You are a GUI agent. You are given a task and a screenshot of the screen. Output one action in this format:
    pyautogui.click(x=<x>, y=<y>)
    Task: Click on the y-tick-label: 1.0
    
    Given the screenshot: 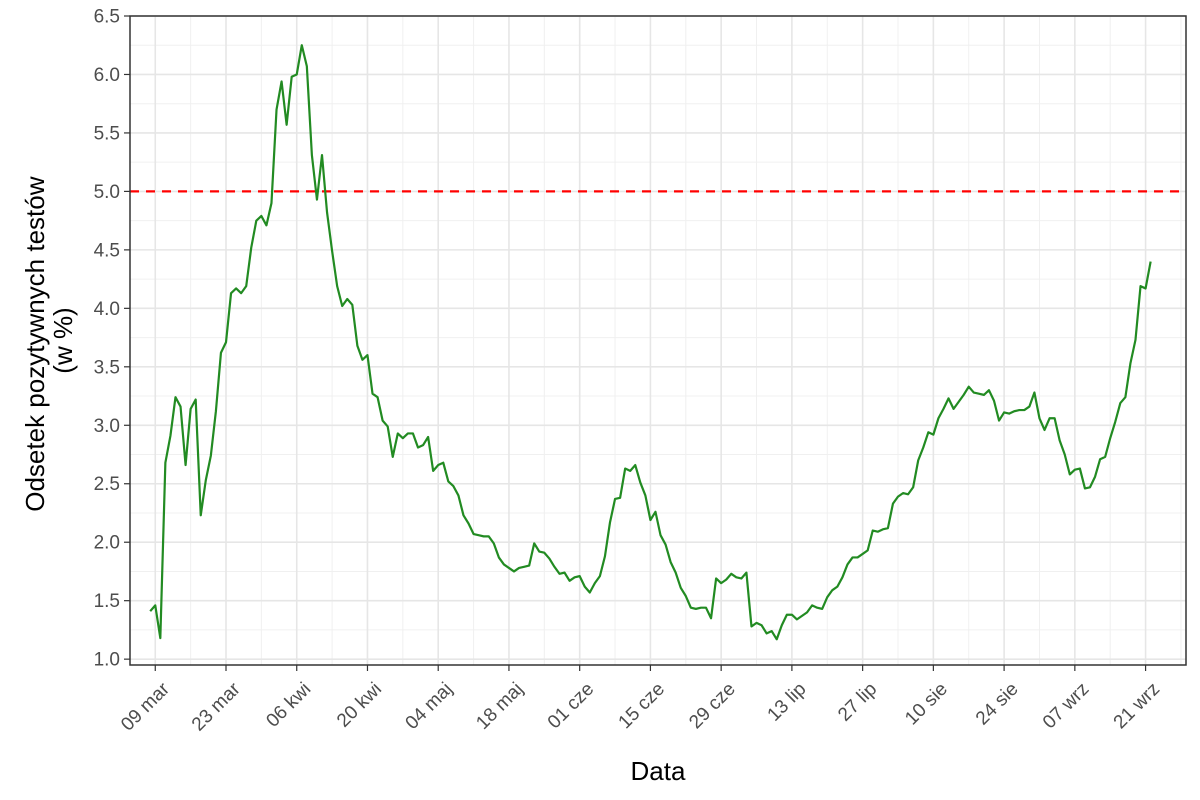 What is the action you would take?
    pyautogui.click(x=107, y=660)
    